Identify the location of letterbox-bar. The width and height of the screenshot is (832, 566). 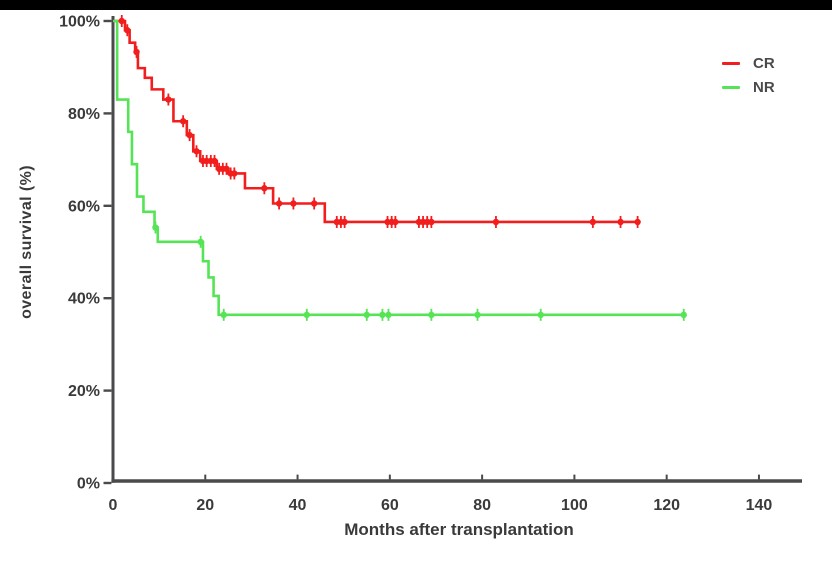
(416, 5).